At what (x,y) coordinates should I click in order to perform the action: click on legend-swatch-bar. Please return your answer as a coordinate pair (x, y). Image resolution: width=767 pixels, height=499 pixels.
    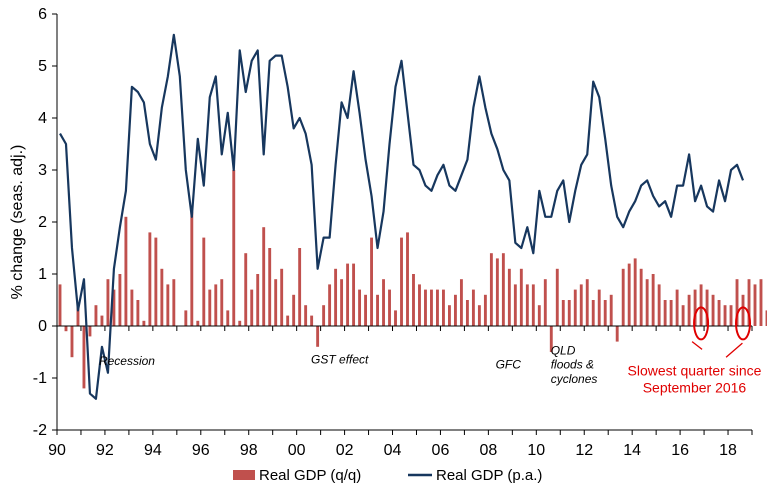
    Looking at the image, I should click on (244, 475).